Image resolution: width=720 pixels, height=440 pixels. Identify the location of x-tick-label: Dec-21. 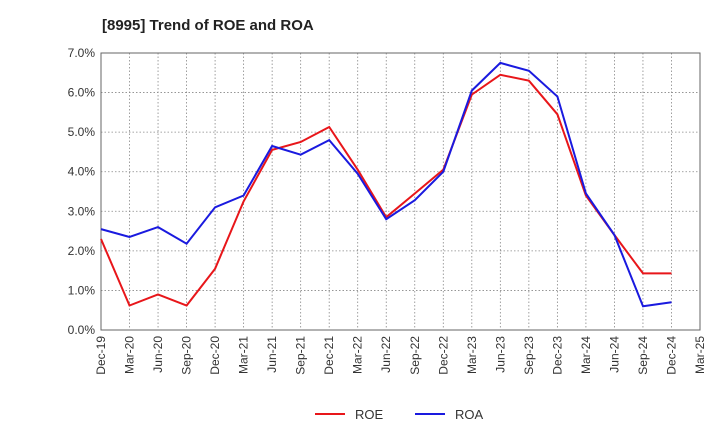
(329, 355).